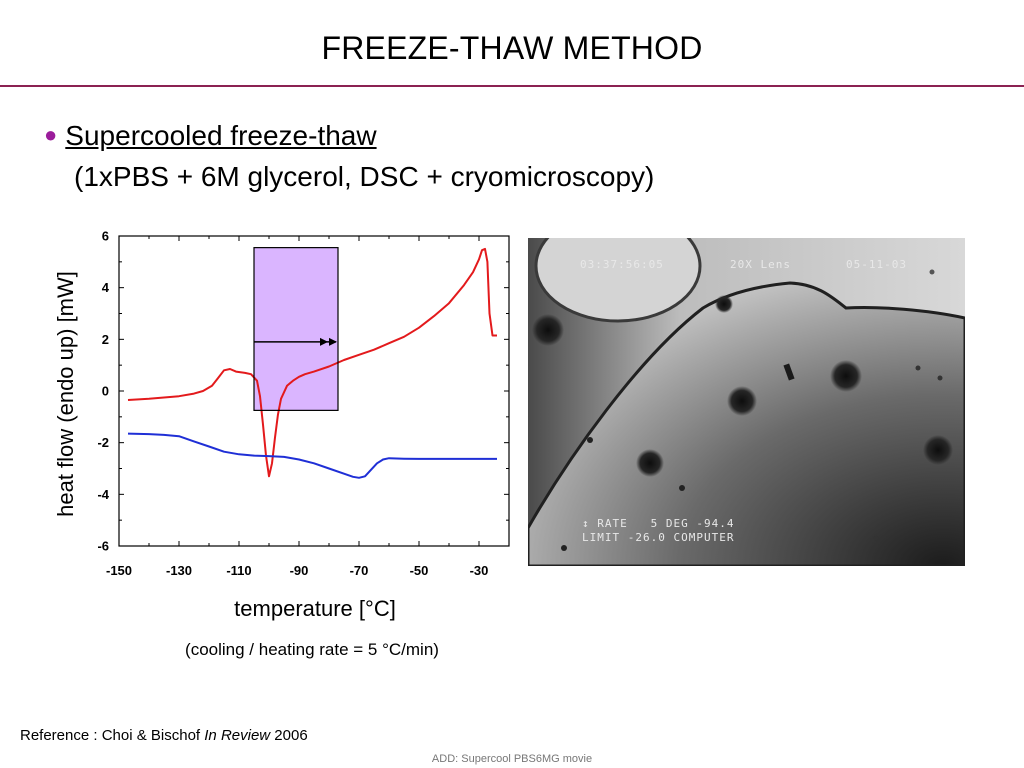 The height and width of the screenshot is (768, 1024). What do you see at coordinates (105, 236) in the screenshot?
I see `y-tick-label: 6` at bounding box center [105, 236].